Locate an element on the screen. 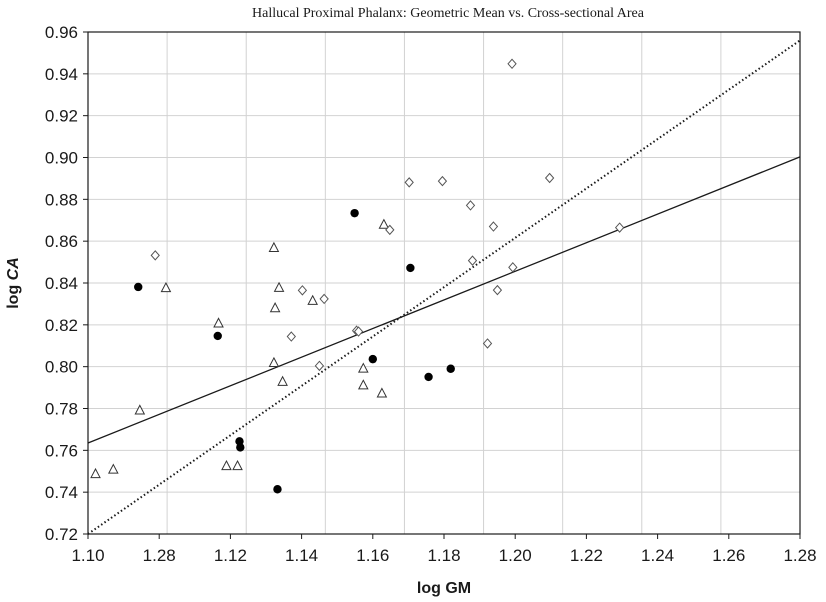 The image size is (826, 602). x-tick-label: 1.10 is located at coordinates (87, 555).